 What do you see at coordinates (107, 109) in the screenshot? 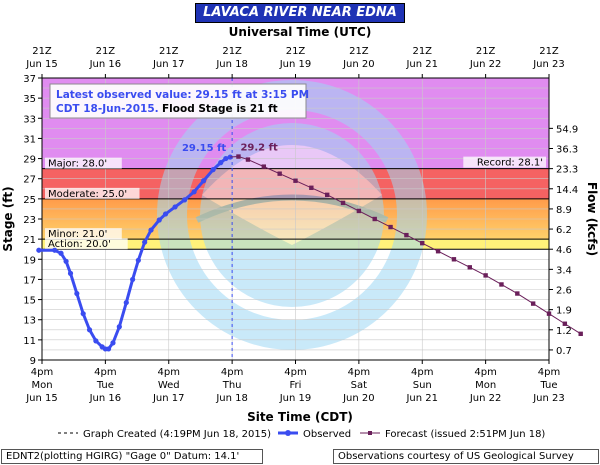
I see `info-line2-date: CDT 18-Jun-2015.` at bounding box center [107, 109].